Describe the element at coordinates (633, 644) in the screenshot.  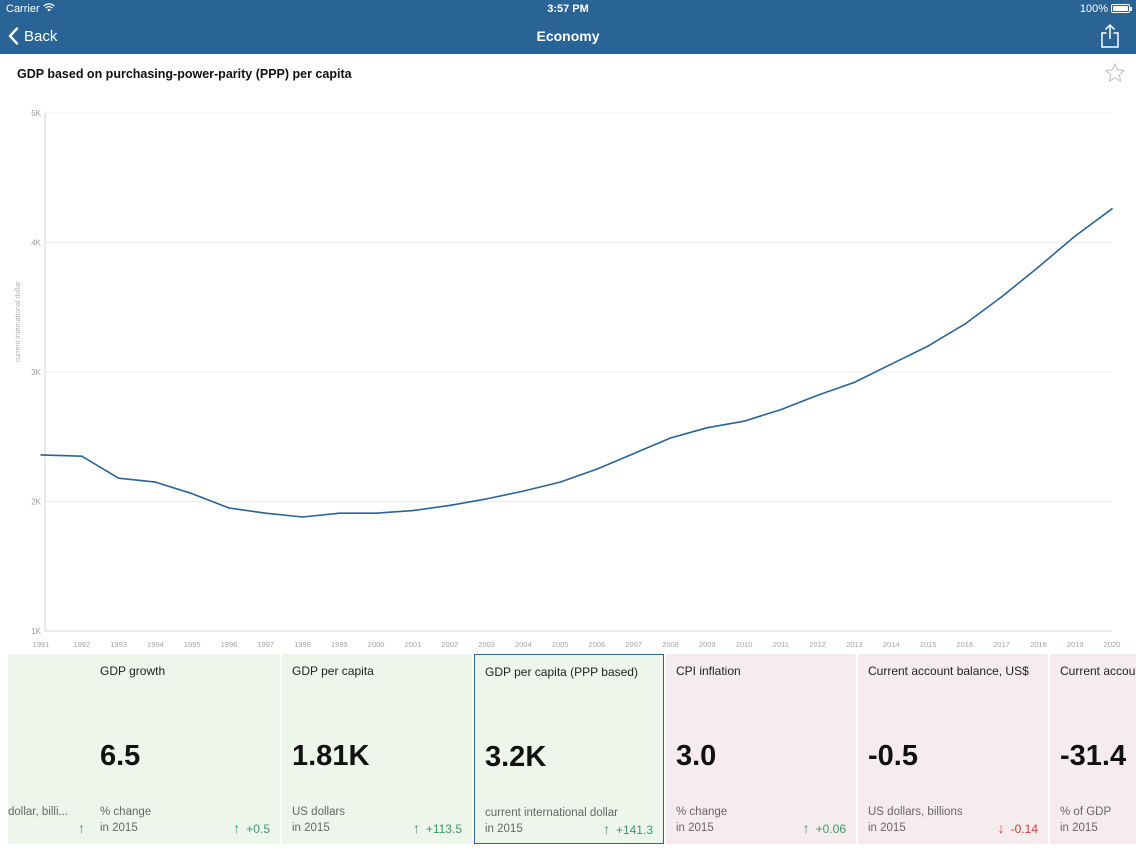
I see `x-tick-label: 2007` at that location.